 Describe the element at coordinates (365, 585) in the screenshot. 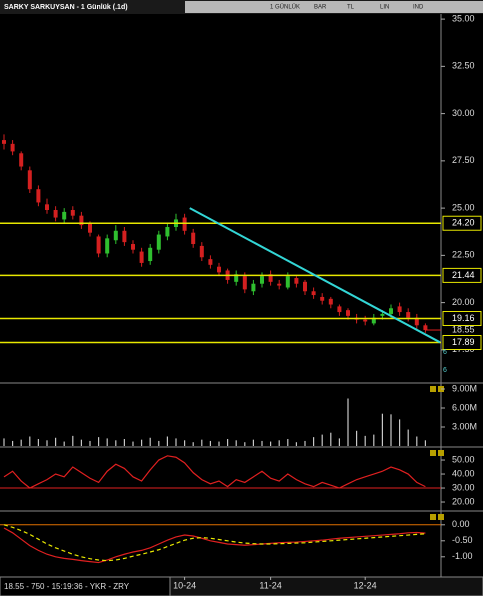

I see `x-tick-label: 12-24` at that location.